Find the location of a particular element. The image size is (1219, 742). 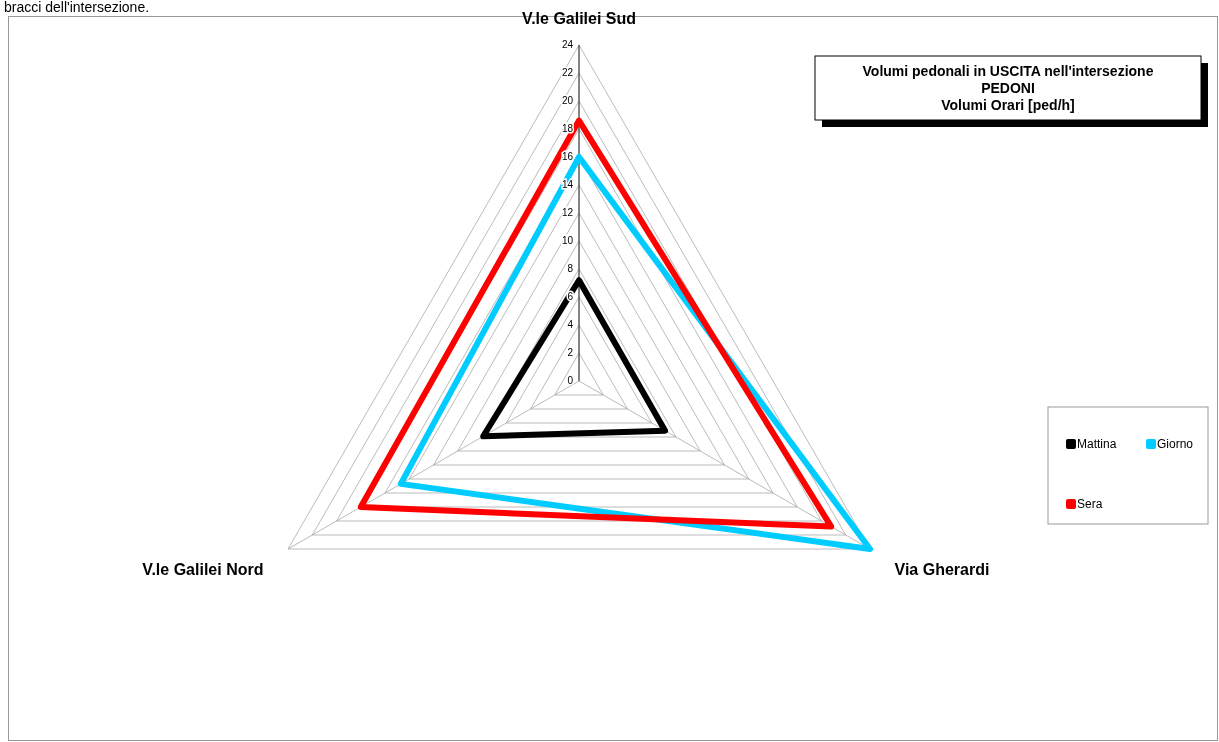

legend-label: Sera is located at coordinates (1090, 504).